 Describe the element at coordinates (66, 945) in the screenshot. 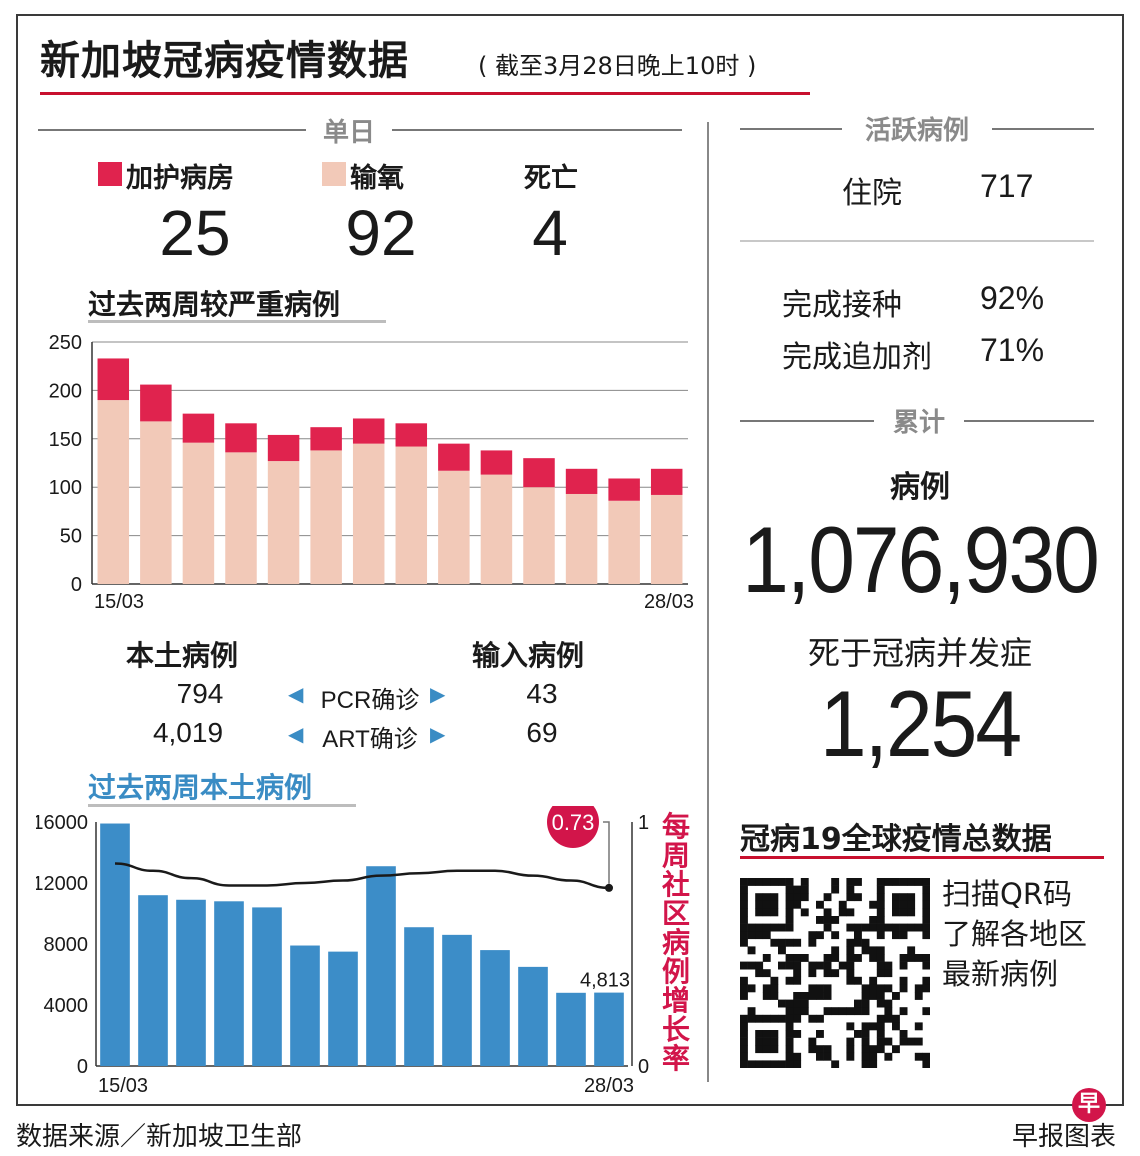

I see `y-tick-label: 8000` at that location.